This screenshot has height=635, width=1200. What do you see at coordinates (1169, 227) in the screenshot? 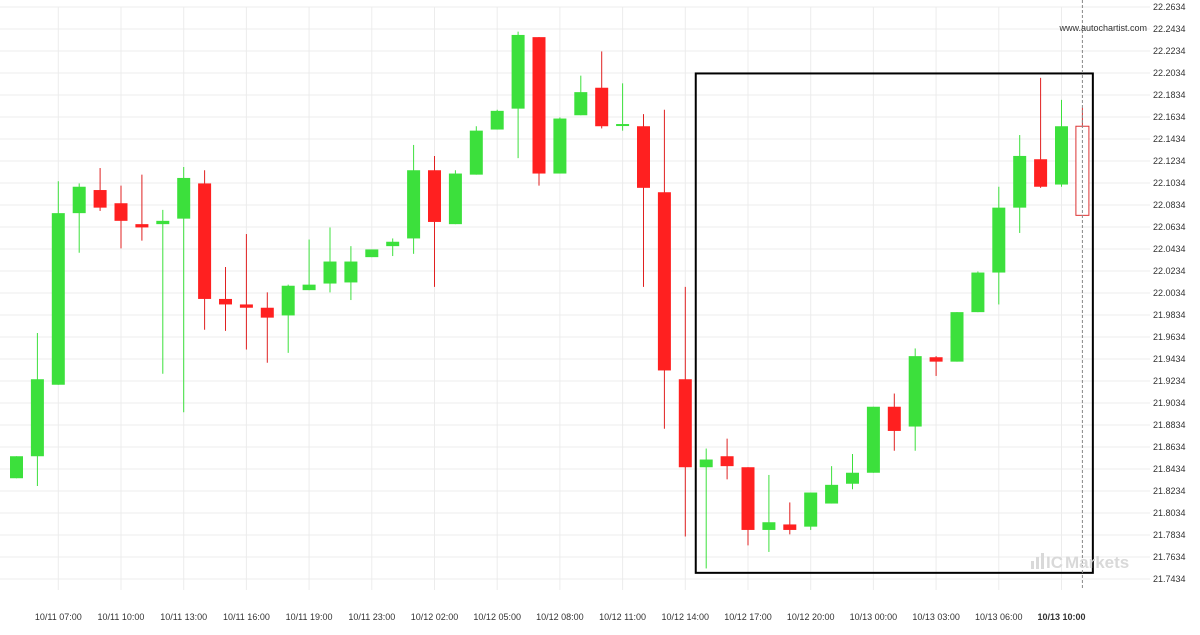
I see `y-tick-label: 22.0634` at bounding box center [1169, 227].